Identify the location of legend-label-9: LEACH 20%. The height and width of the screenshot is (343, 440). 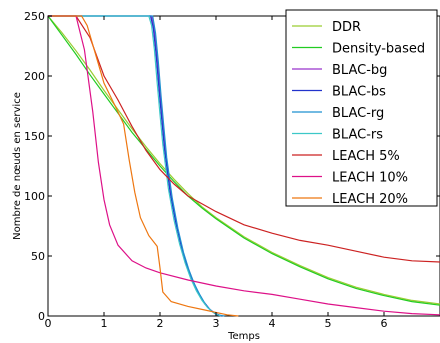
(370, 199).